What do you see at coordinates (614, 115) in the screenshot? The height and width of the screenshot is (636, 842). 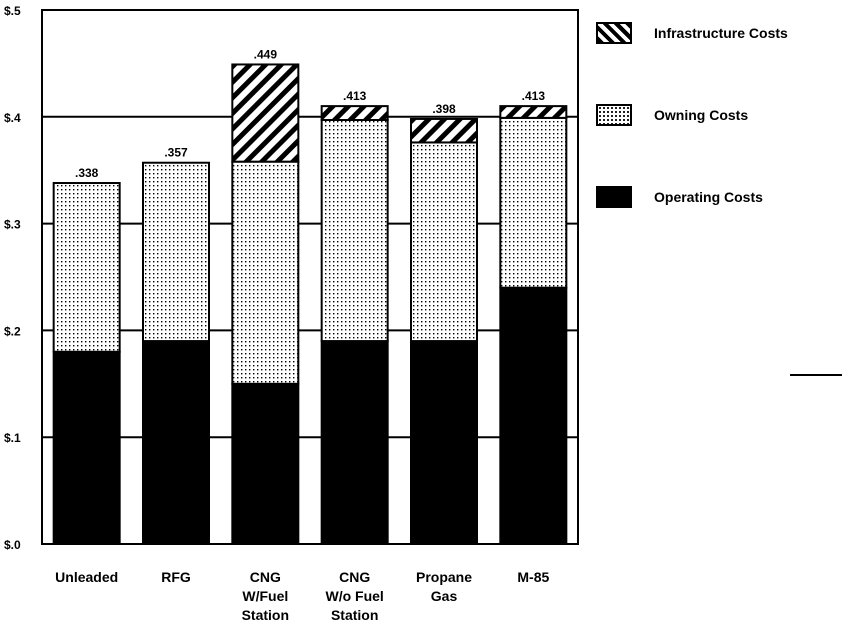 I see `dot-swatch-icon` at bounding box center [614, 115].